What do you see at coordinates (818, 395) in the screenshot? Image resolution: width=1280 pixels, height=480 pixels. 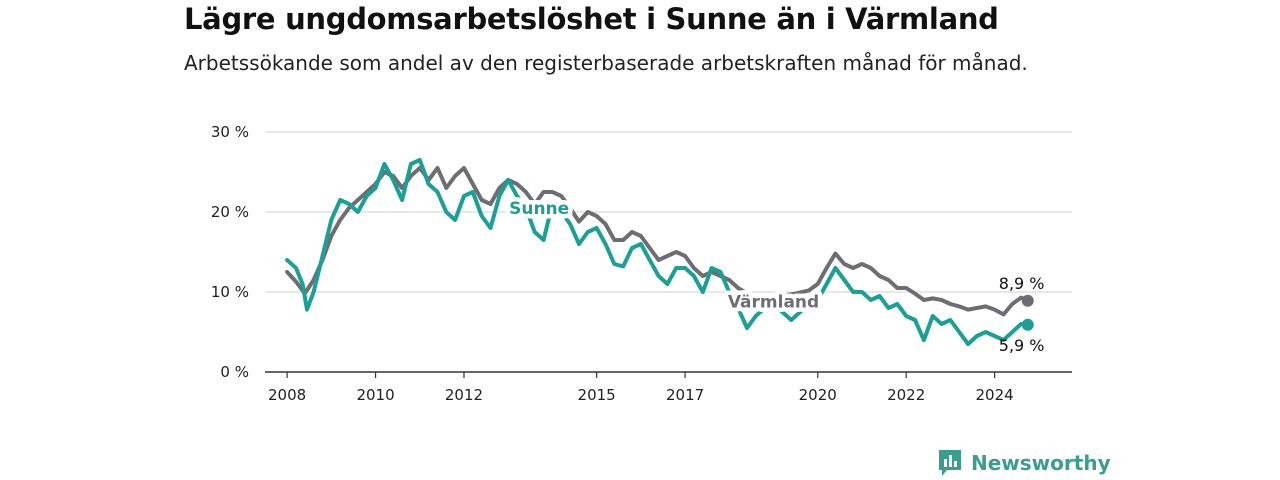 I see `x-tick-label: 2020` at bounding box center [818, 395].